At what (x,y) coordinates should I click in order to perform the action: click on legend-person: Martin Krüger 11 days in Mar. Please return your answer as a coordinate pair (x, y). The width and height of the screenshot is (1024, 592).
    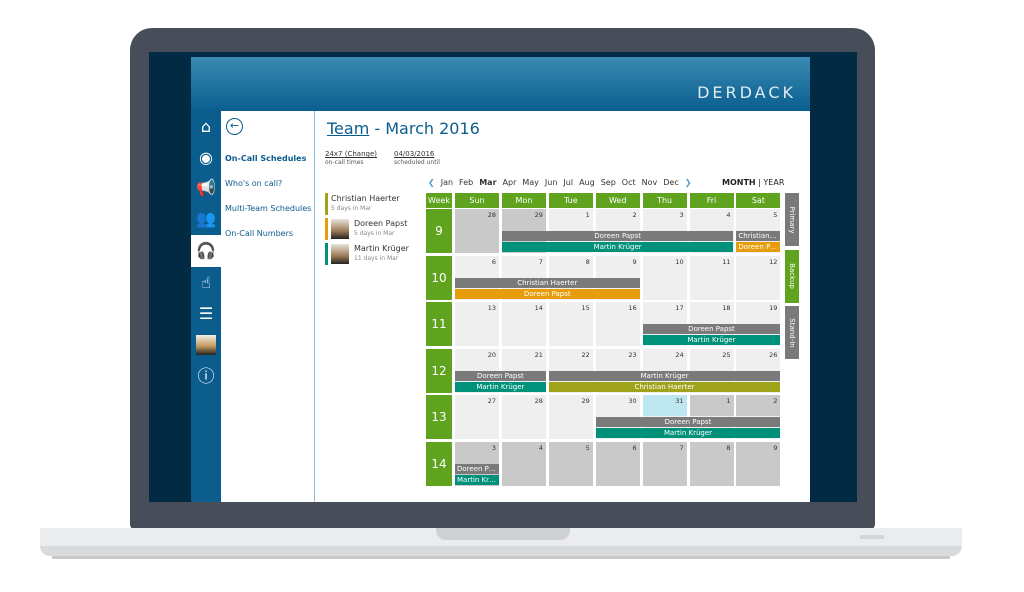
    Looking at the image, I should click on (370, 254).